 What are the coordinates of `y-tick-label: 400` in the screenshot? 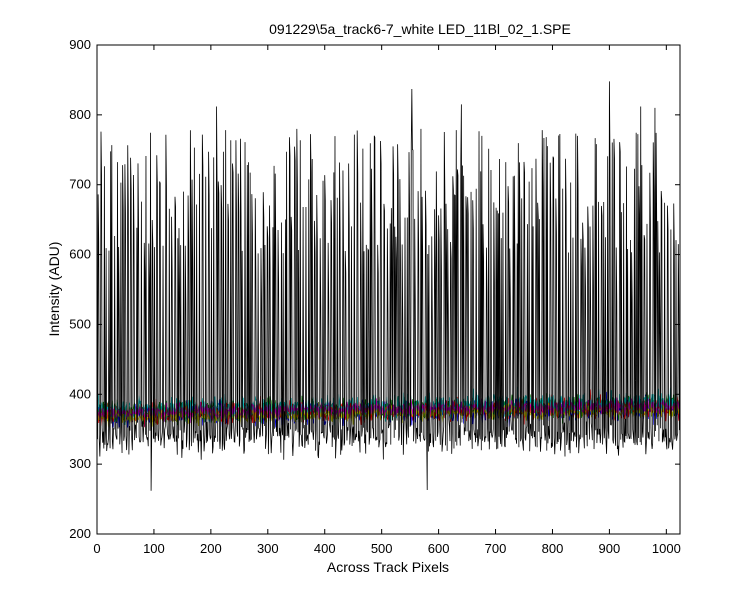 It's located at (80, 393).